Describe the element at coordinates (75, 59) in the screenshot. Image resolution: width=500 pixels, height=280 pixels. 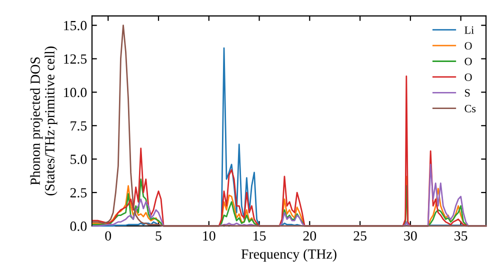
I see `y-tick-label: 12.5` at that location.